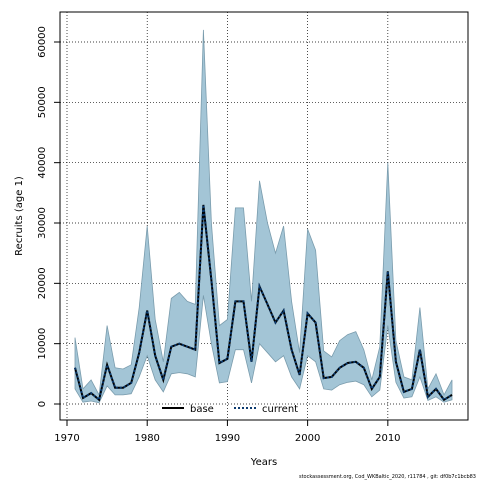  I want to click on x-tick-label-1990: 1990, so click(227, 438).